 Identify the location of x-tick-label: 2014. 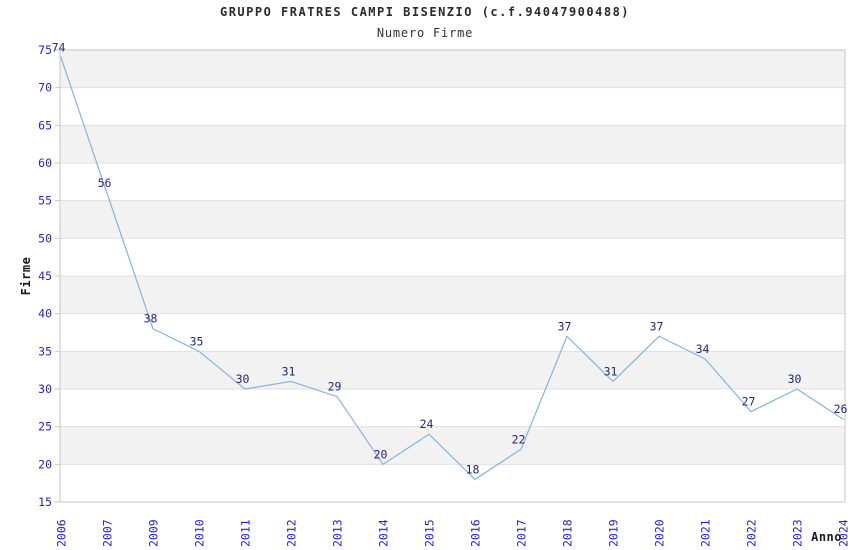
(384, 533).